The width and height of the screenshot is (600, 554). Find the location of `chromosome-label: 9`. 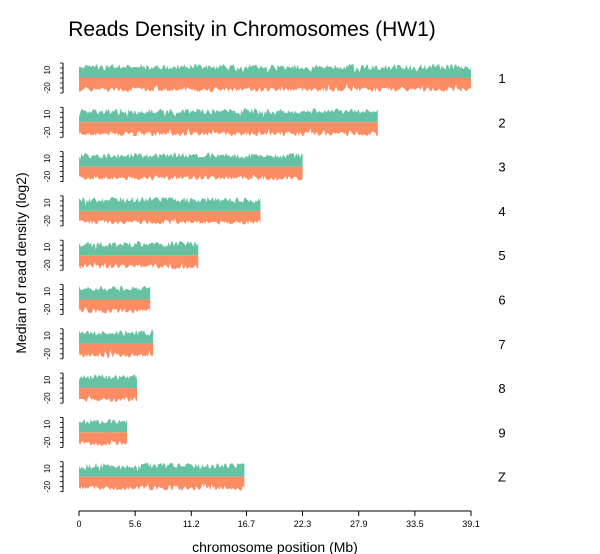

chromosome-label: 9 is located at coordinates (501, 432).